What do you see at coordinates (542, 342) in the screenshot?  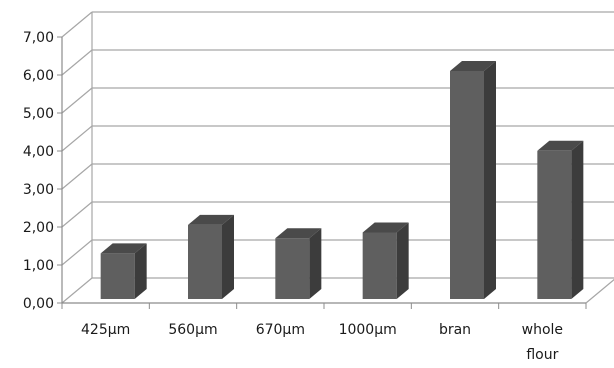 I see `x-tick-label: whole flour` at bounding box center [542, 342].